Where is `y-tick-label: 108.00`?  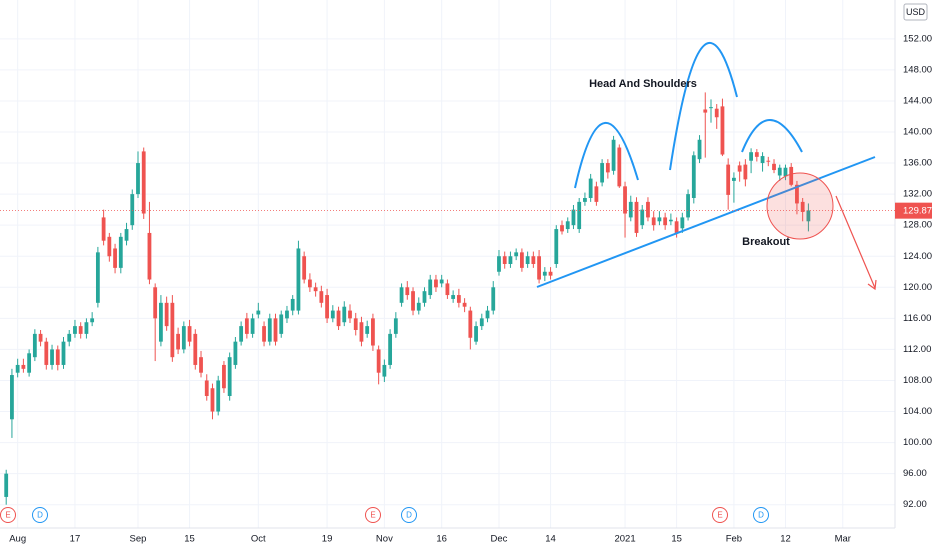 y-tick-label: 108.00 is located at coordinates (917, 380).